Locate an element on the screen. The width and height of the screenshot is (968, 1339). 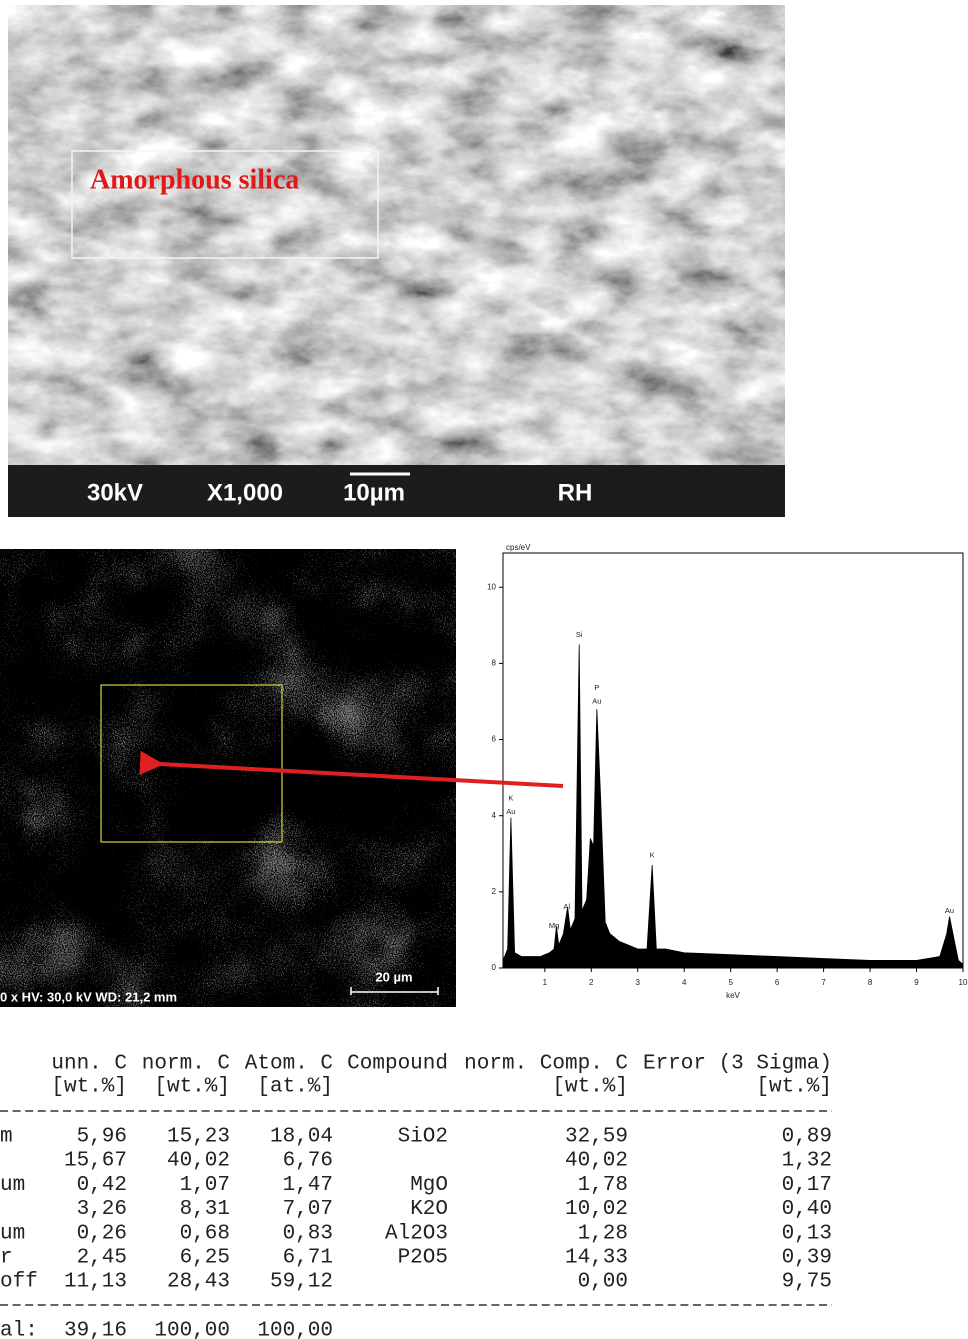
table-cell: 5,96 is located at coordinates (102, 1137).